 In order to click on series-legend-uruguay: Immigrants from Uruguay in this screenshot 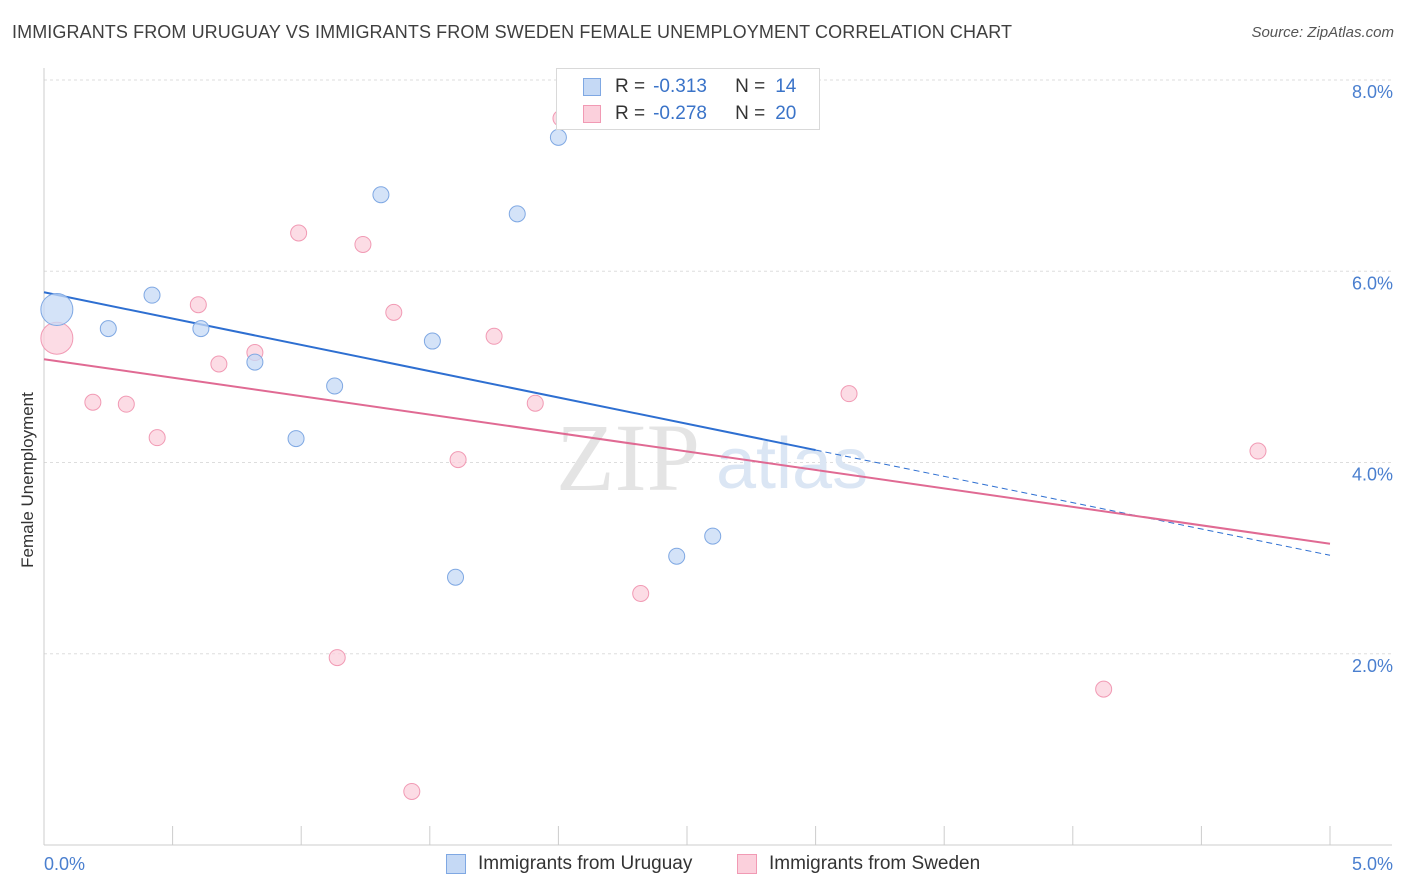, I will do `click(569, 864)`.